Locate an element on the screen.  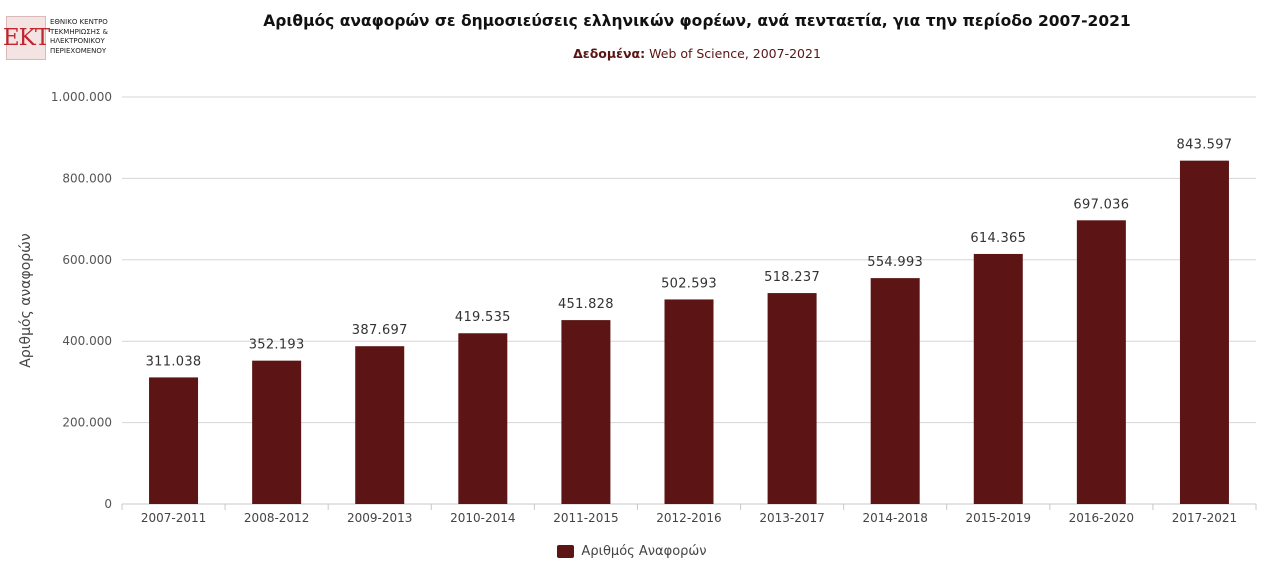
data-label: 502.593 is located at coordinates (689, 283).